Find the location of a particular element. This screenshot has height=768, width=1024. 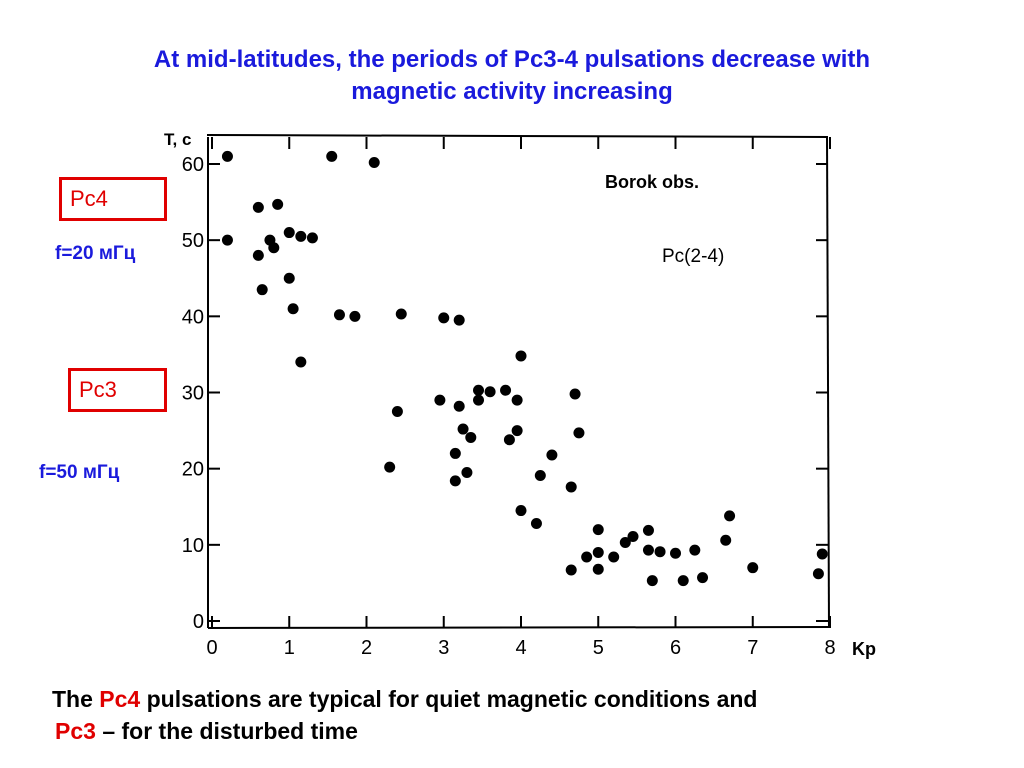

x-axis-label: Kp is located at coordinates (864, 649).